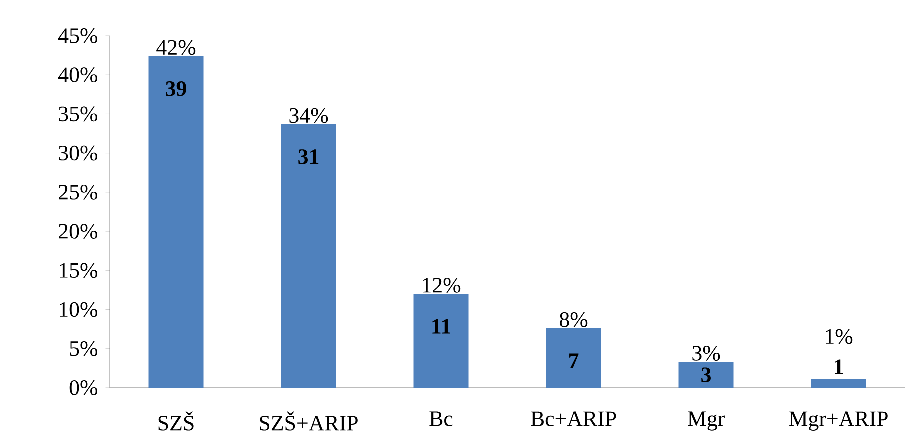 The height and width of the screenshot is (445, 914). I want to click on y-tick-label: 20%, so click(78, 231).